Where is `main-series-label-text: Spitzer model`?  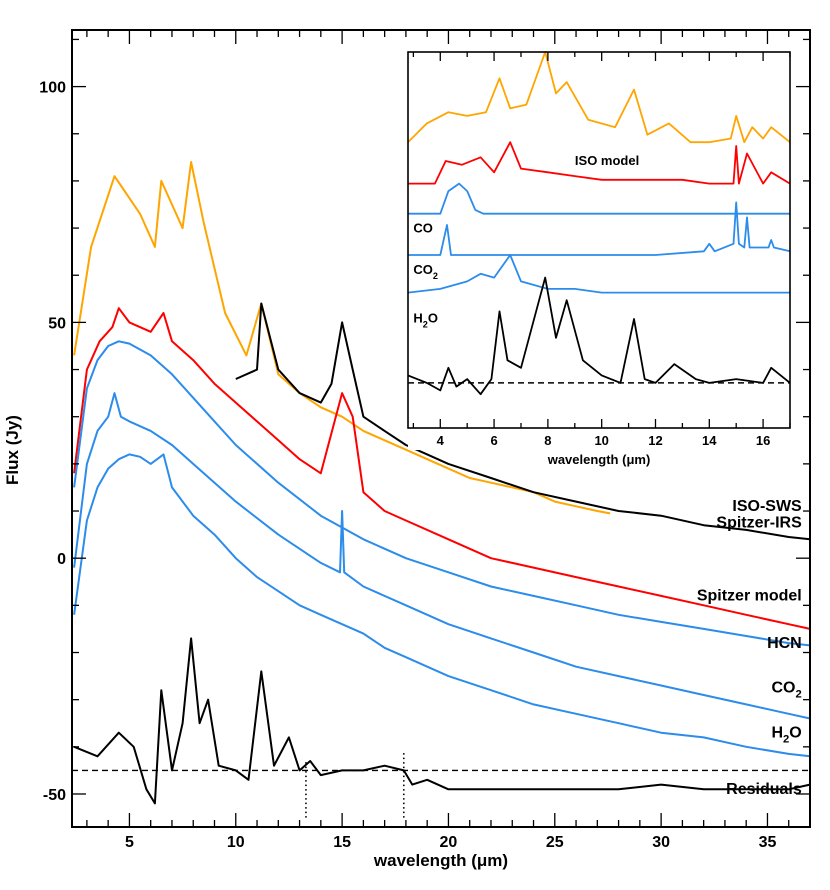 main-series-label-text: Spitzer model is located at coordinates (749, 596).